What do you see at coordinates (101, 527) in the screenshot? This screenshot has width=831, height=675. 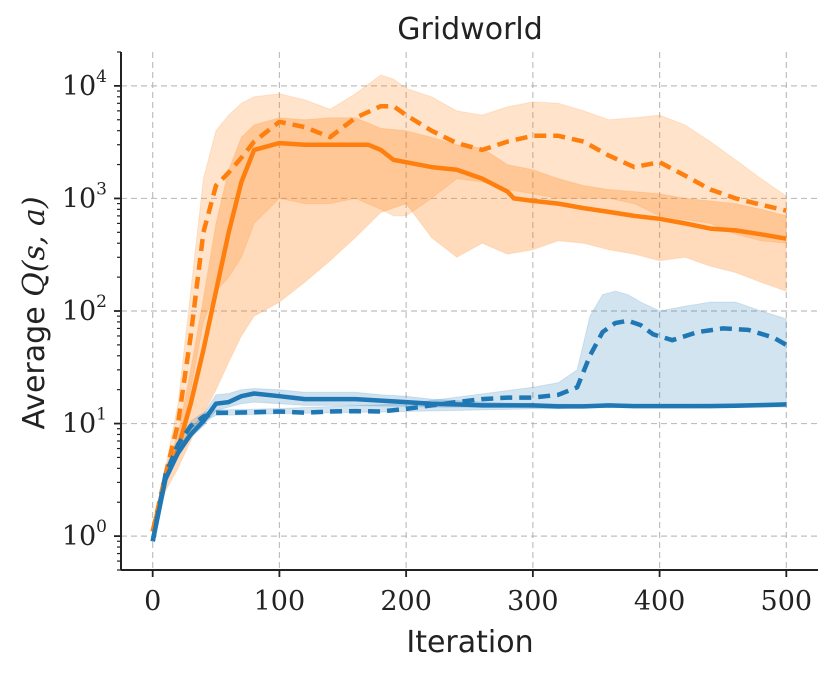 I see `y-tick-exponent: 0` at bounding box center [101, 527].